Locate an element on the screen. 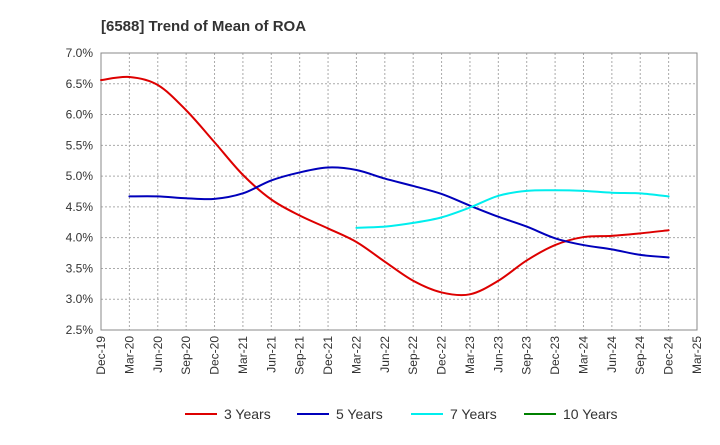 The width and height of the screenshot is (720, 445). y-tick-label: 7.0% is located at coordinates (80, 53).